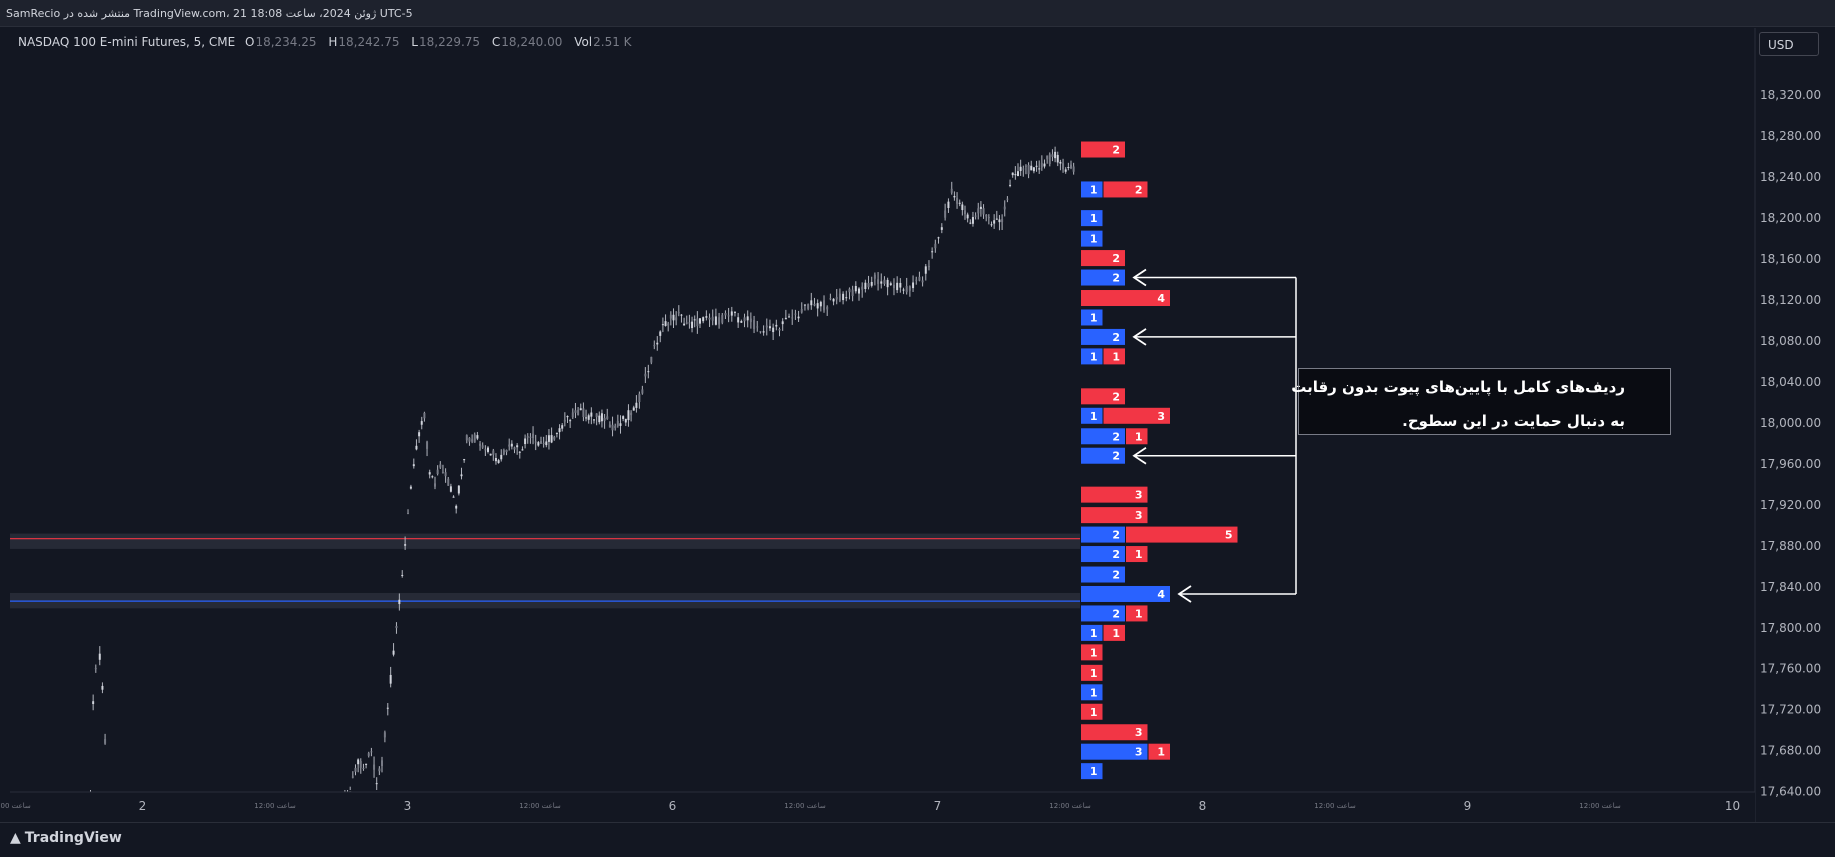 Image resolution: width=1835 pixels, height=857 pixels. What do you see at coordinates (1790, 423) in the screenshot?
I see `price-tick-label: 18,000.00` at bounding box center [1790, 423].